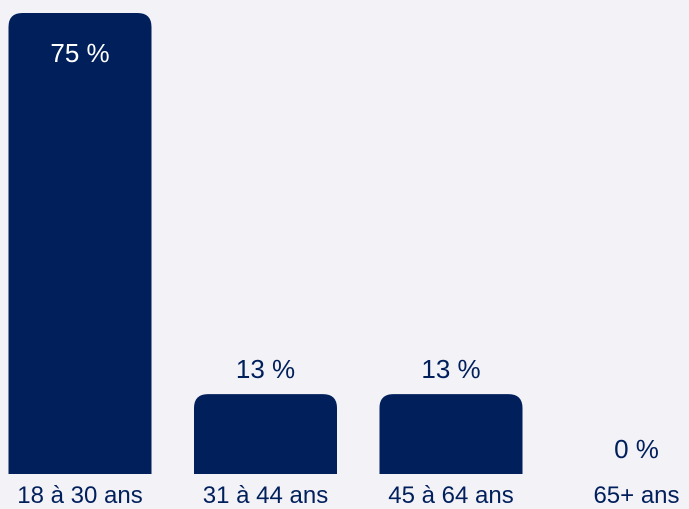 The width and height of the screenshot is (689, 509). What do you see at coordinates (79, 495) in the screenshot?
I see `category-label-1: 18 à 30 ans` at bounding box center [79, 495].